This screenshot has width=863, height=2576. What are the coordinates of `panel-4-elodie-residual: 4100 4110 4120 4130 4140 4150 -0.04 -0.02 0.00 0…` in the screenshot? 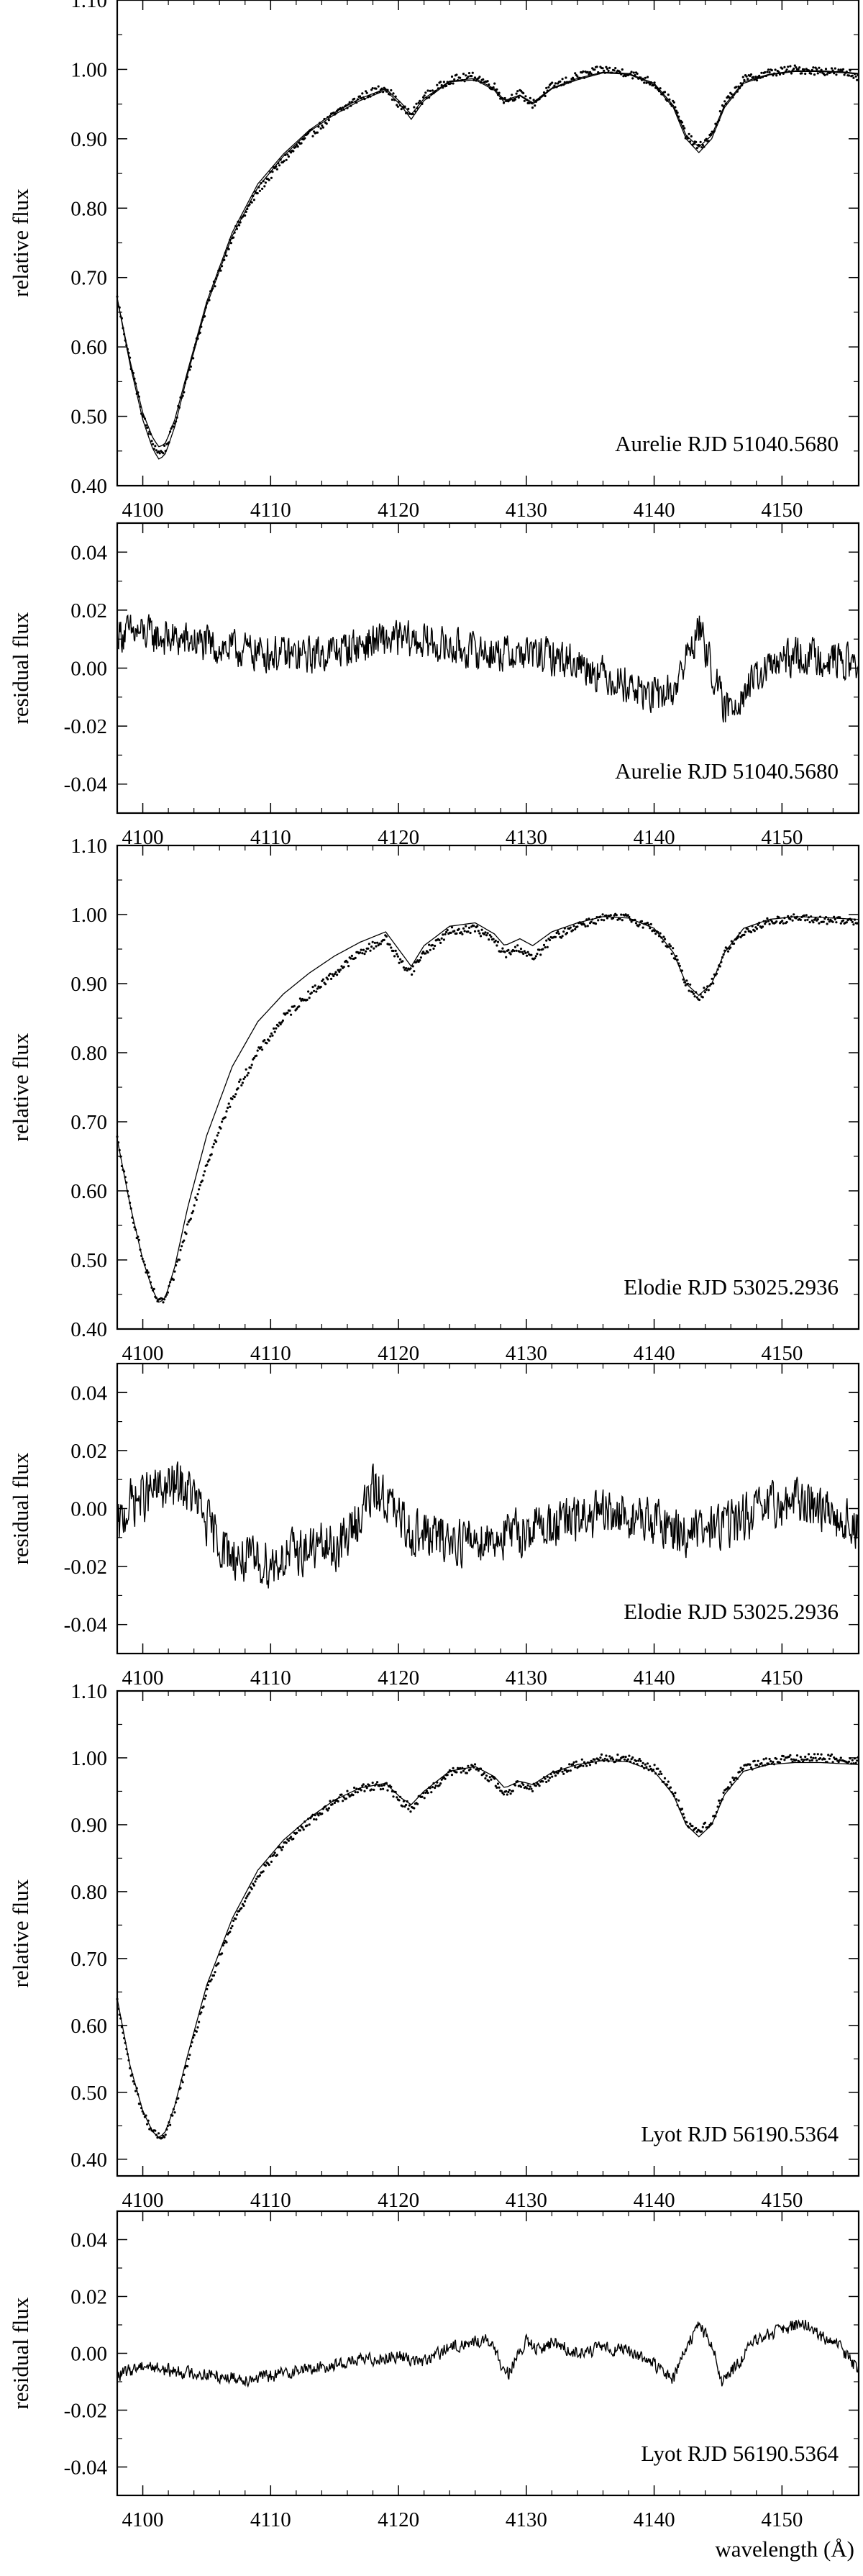 It's located at (434, 1526).